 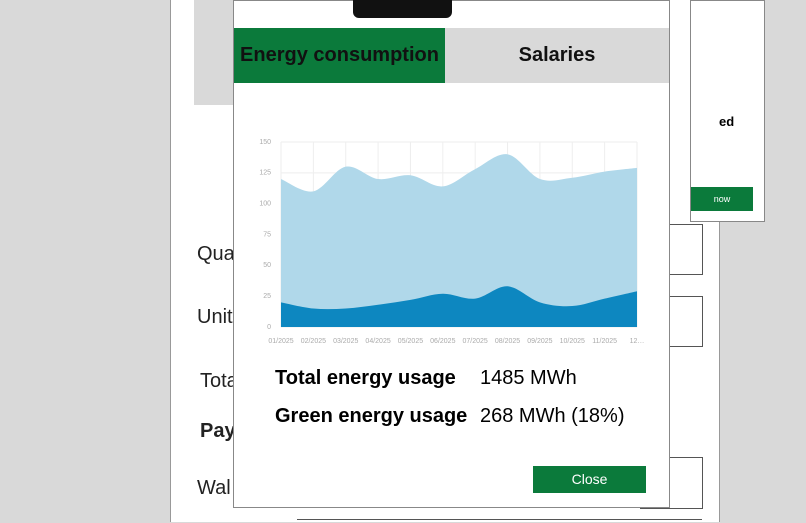 What do you see at coordinates (604, 341) in the screenshot?
I see `x-tick-label: 11/2025` at bounding box center [604, 341].